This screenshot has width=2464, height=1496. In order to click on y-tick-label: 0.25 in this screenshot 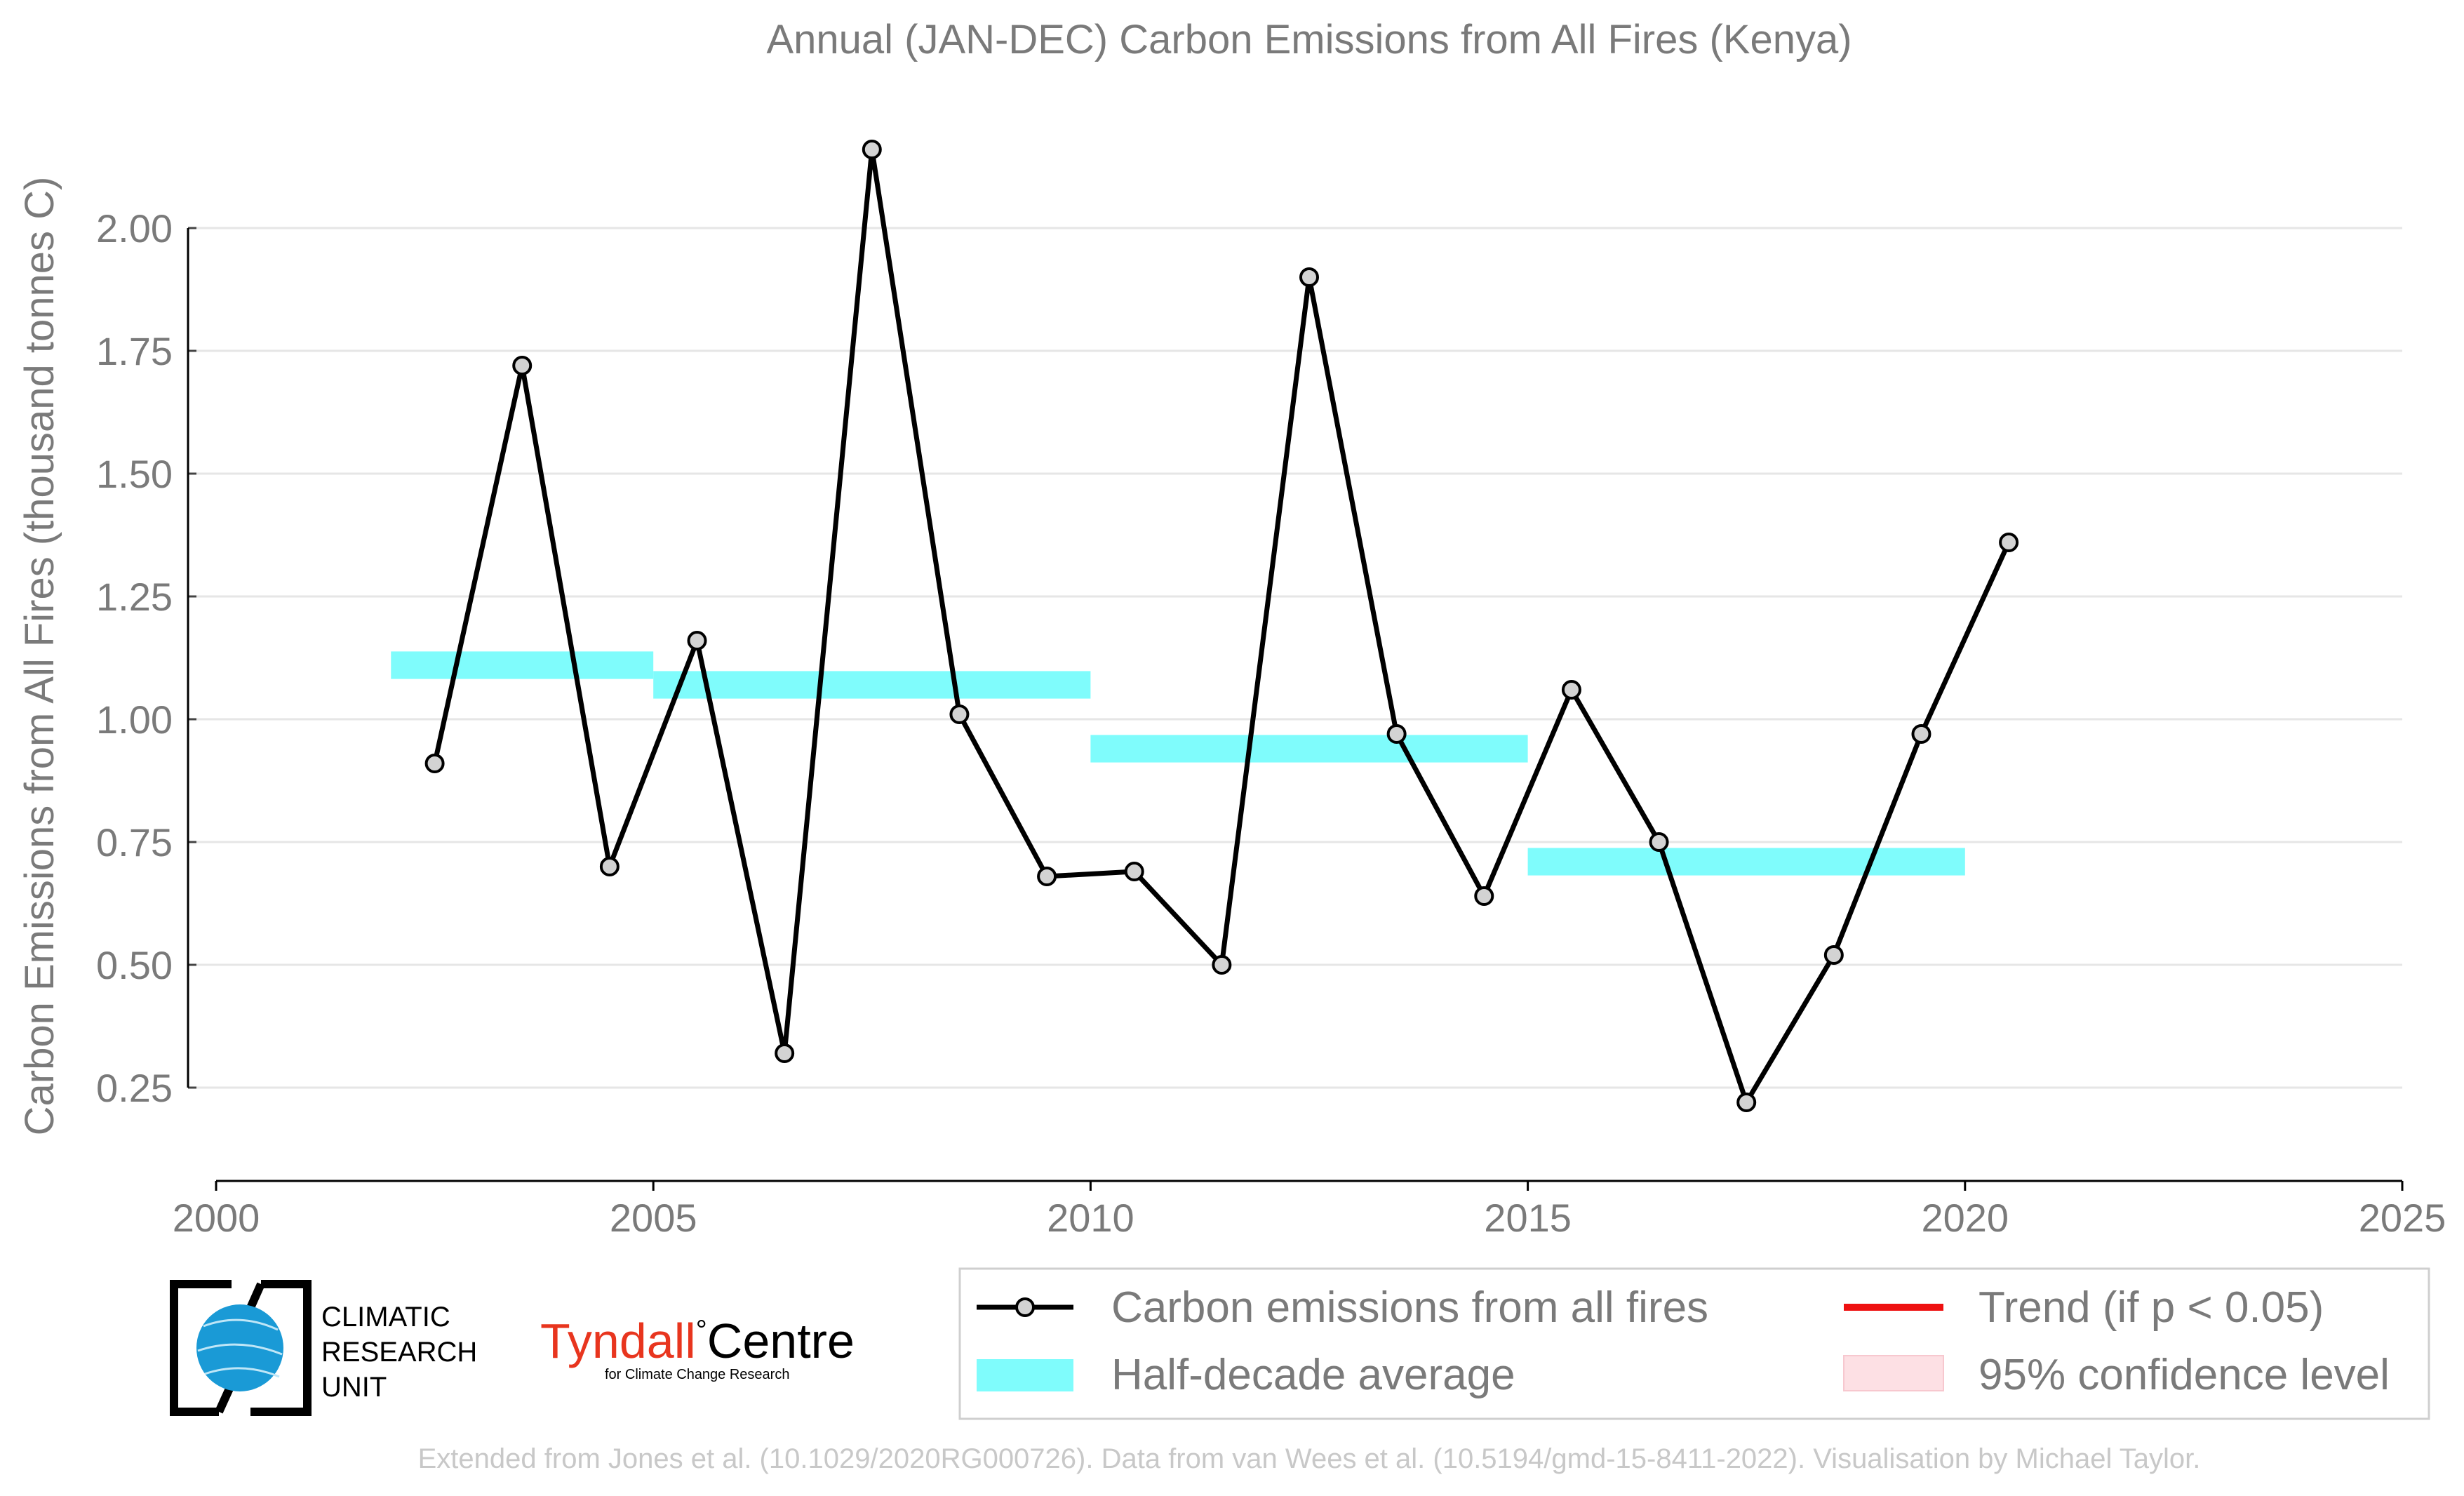, I will do `click(134, 1088)`.